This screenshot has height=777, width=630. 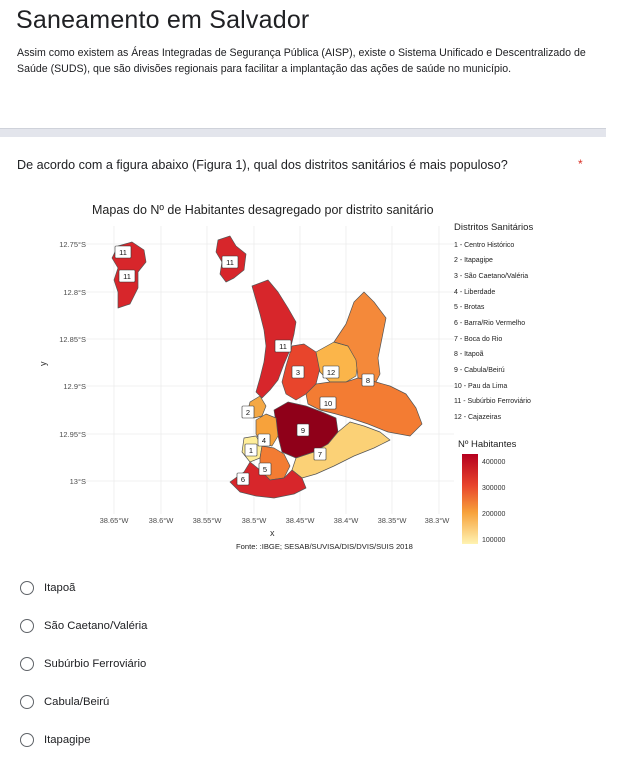 I want to click on scale-label: 200000, so click(x=493, y=514).